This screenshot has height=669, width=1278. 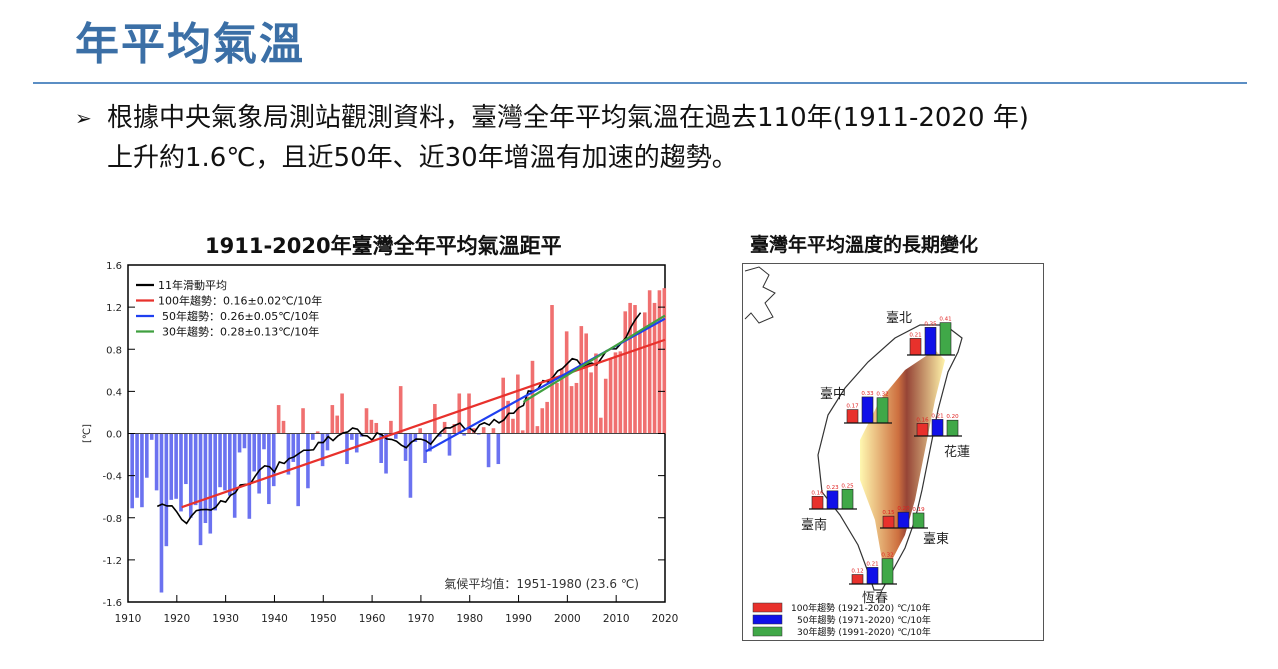 I want to click on legend-label: 100年趨勢 (1921-2020) ℃/10年, so click(x=861, y=608).